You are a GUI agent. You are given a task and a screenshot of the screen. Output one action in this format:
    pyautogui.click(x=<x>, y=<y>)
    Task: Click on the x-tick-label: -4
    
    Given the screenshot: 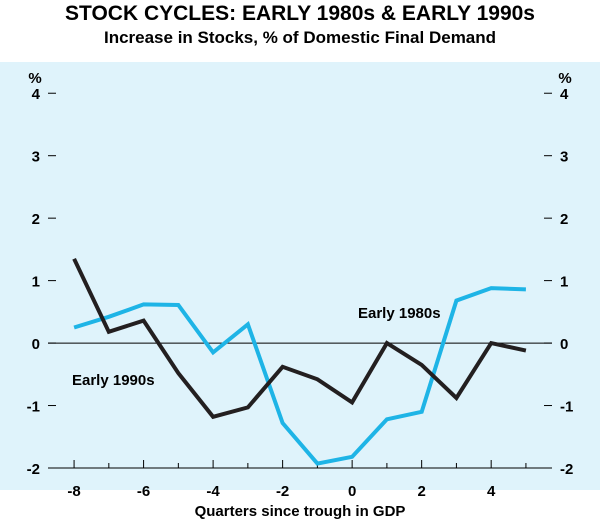 What is the action you would take?
    pyautogui.click(x=213, y=491)
    